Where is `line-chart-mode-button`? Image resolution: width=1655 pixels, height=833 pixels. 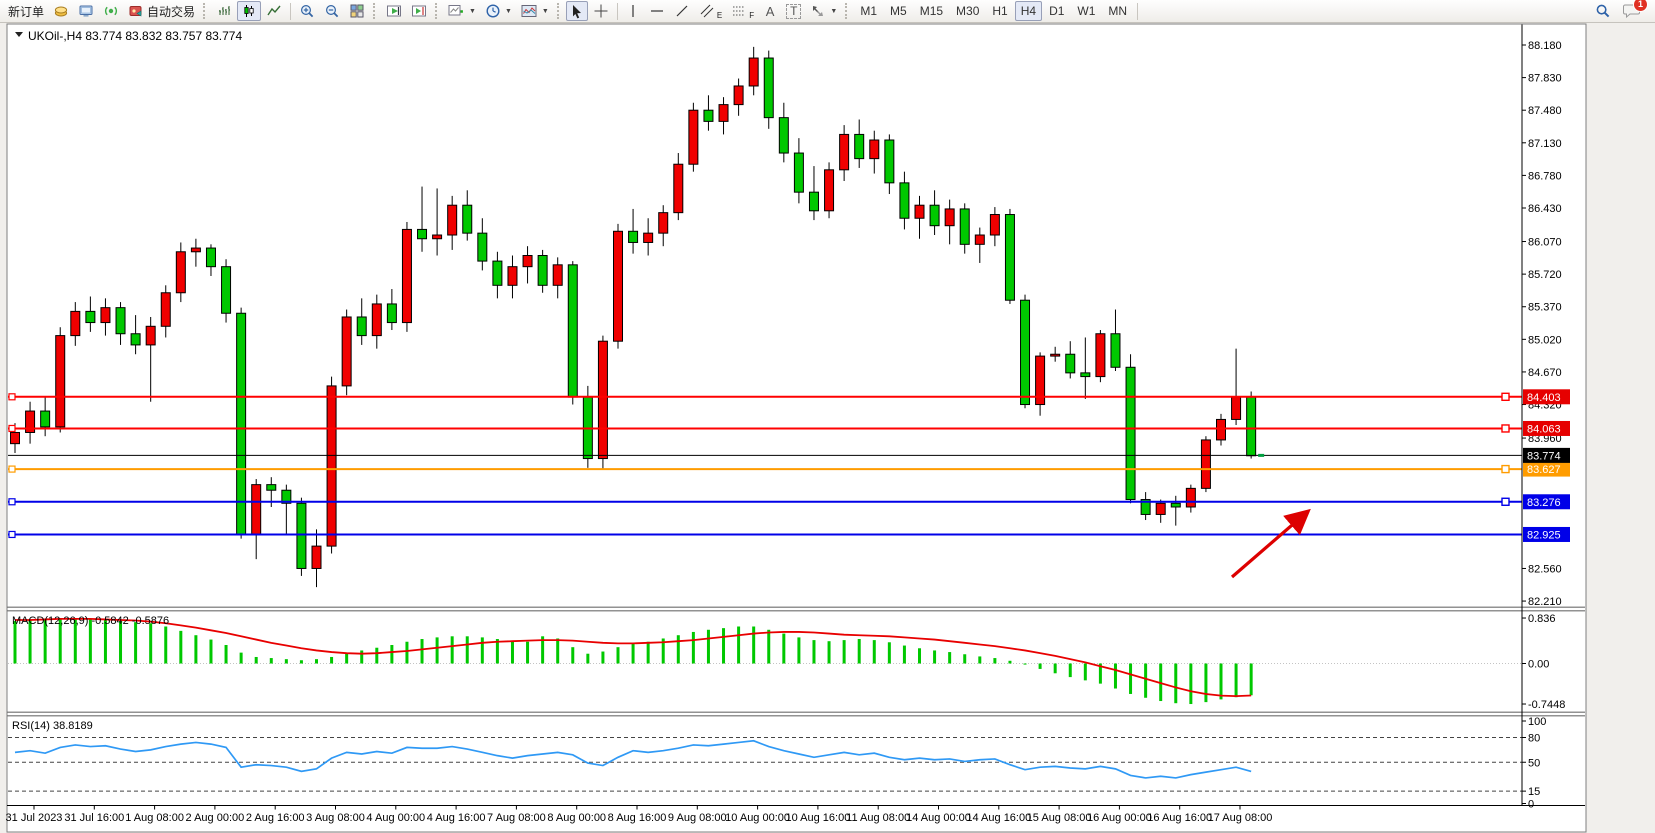
line-chart-mode-button is located at coordinates (274, 11).